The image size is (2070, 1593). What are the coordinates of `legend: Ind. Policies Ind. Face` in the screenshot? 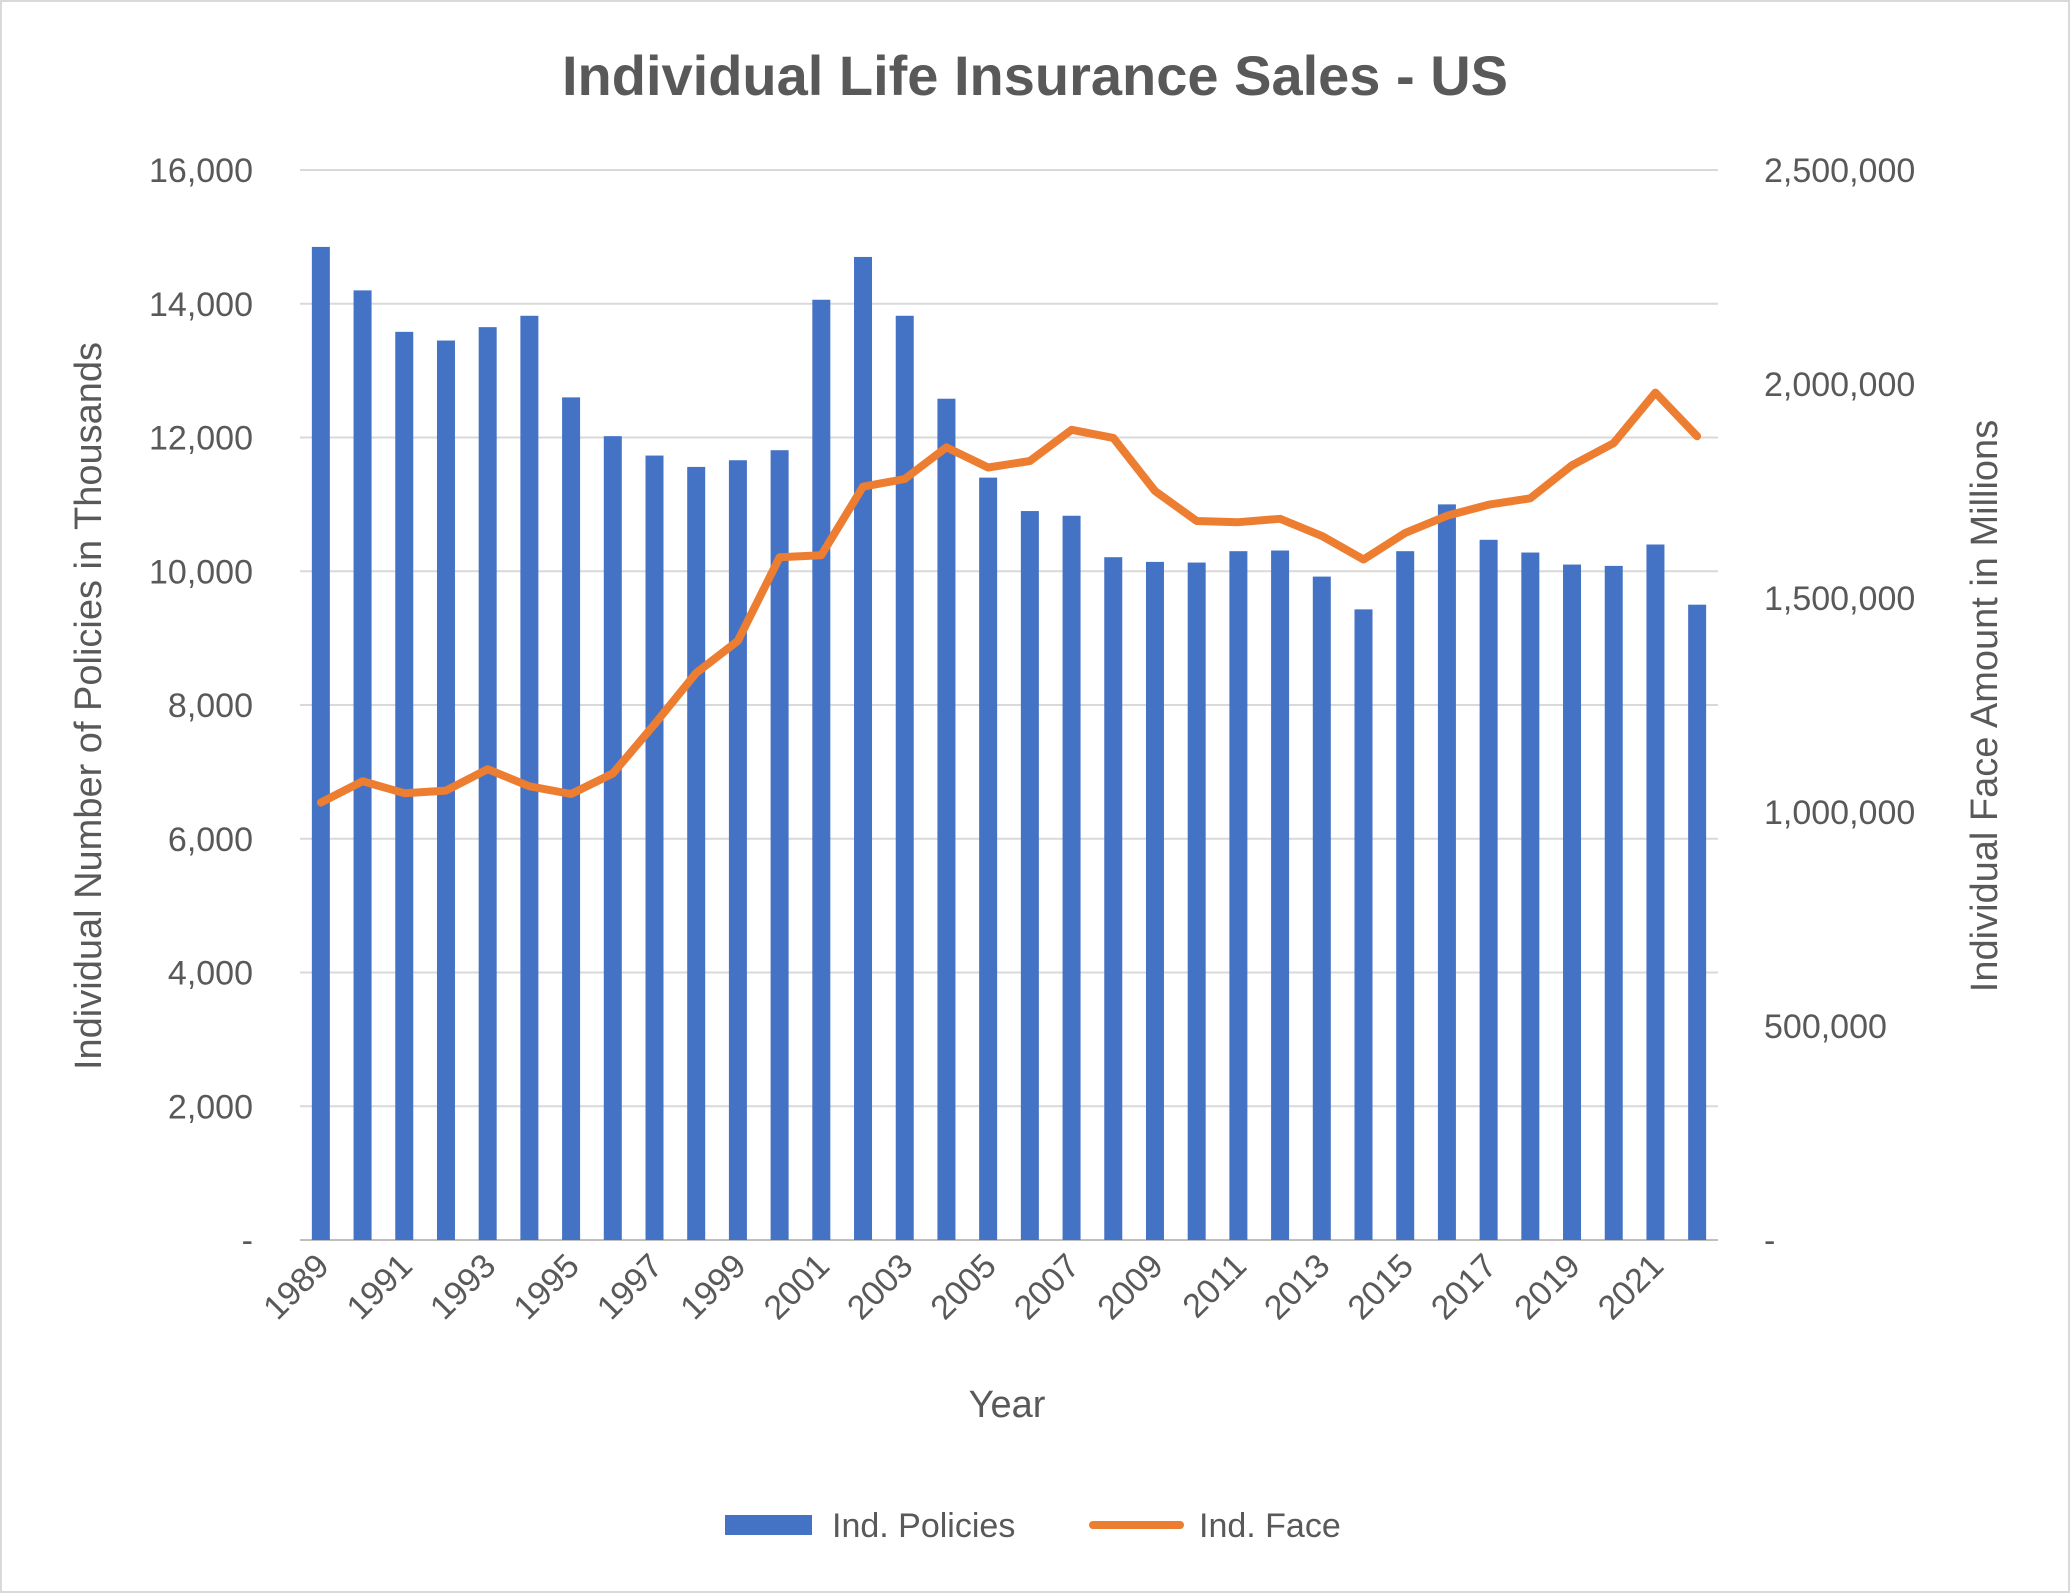 It's located at (1033, 1526).